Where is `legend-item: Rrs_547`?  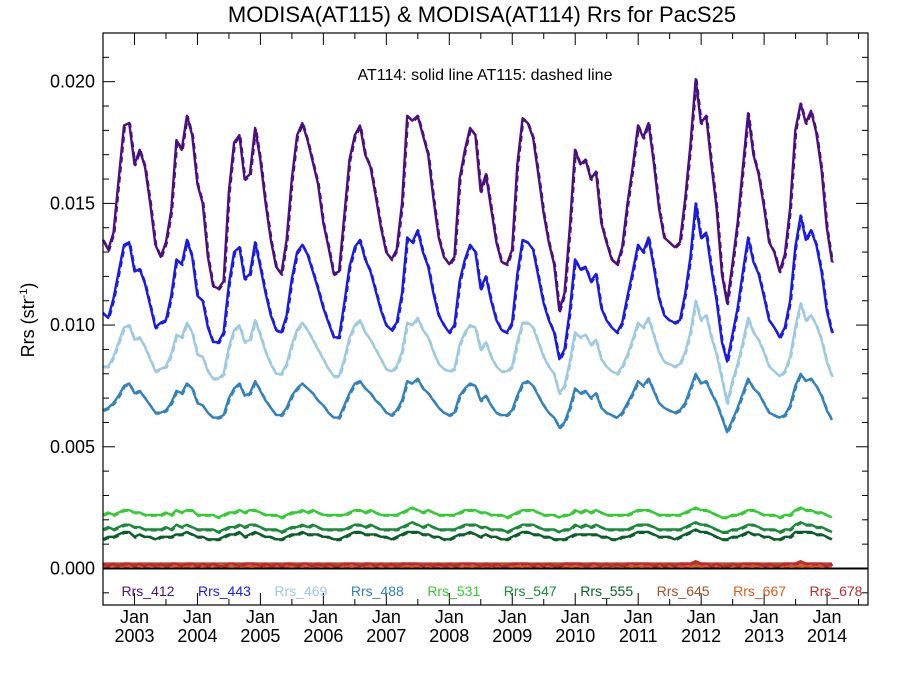
legend-item: Rrs_547 is located at coordinates (530, 591).